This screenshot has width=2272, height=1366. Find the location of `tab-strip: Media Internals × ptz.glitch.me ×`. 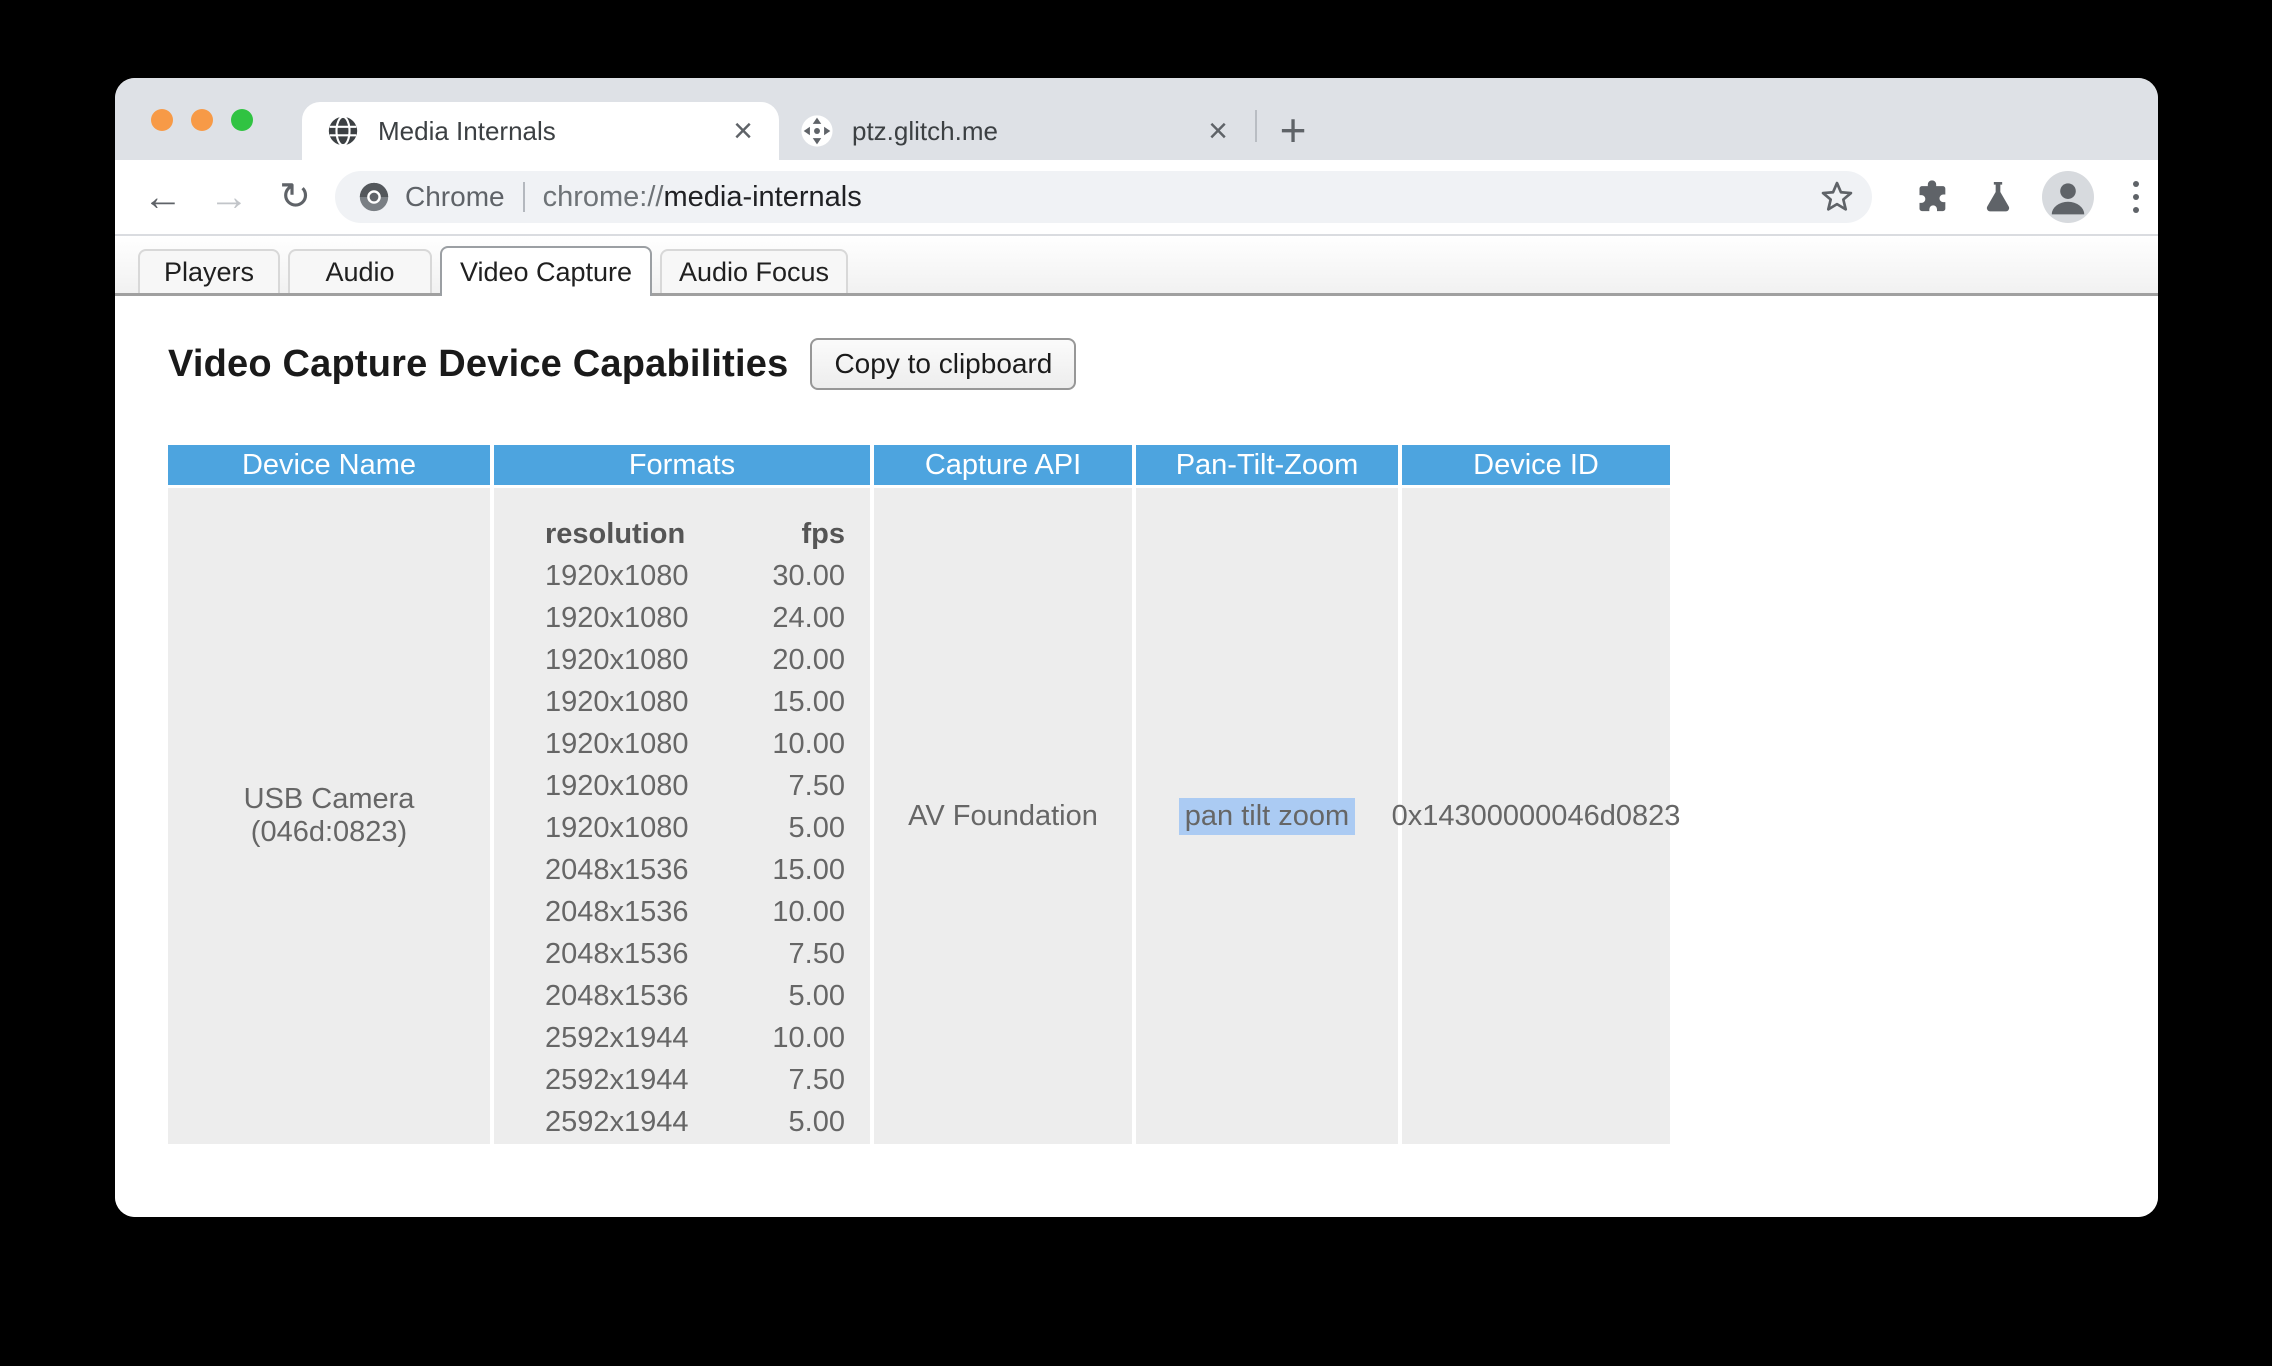

tab-strip: Media Internals × ptz.glitch.me × is located at coordinates (1136, 119).